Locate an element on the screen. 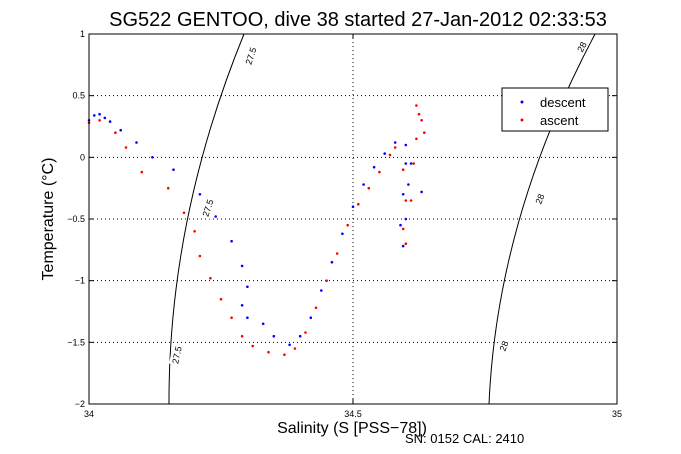  legend-marker-descent is located at coordinates (522, 102).